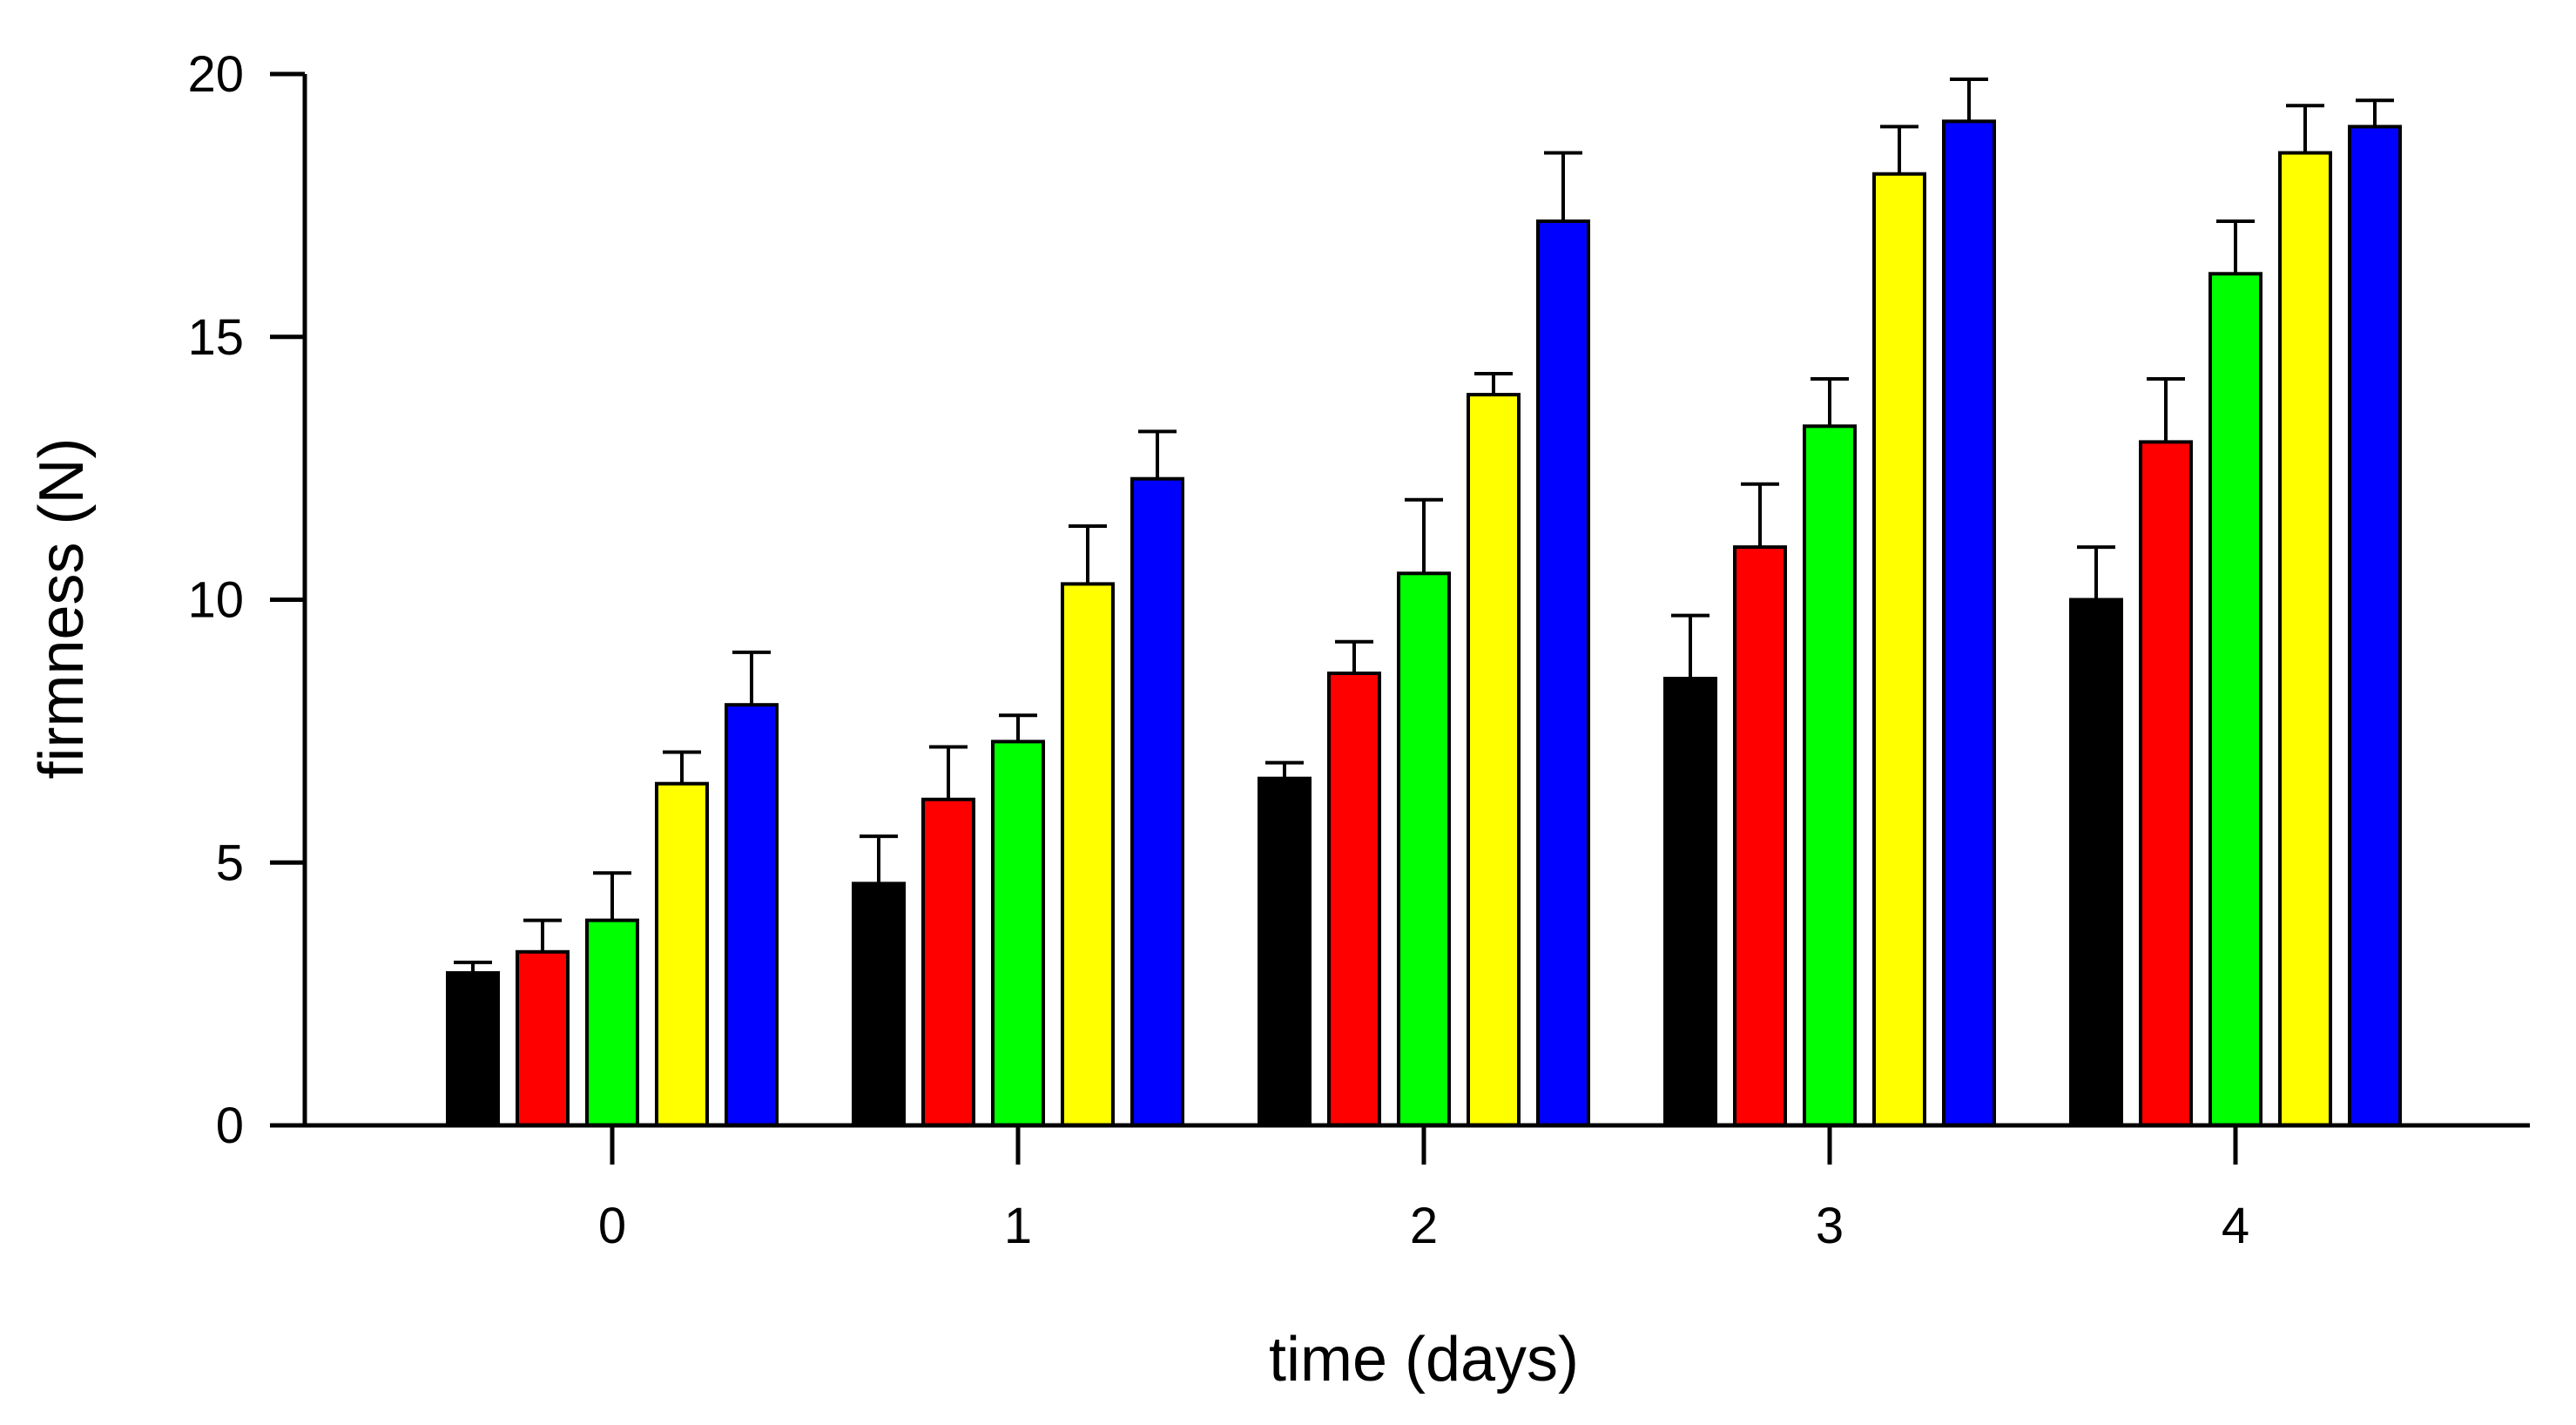 This screenshot has width=2576, height=1425. What do you see at coordinates (230, 862) in the screenshot?
I see `y-tick-label-5: 5` at bounding box center [230, 862].